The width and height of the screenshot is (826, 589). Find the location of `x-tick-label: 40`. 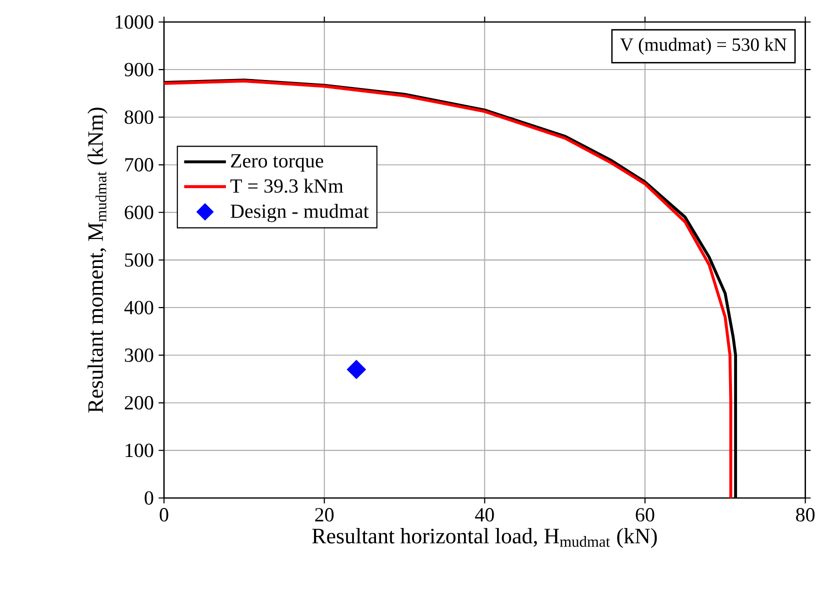

x-tick-label: 40 is located at coordinates (484, 515).